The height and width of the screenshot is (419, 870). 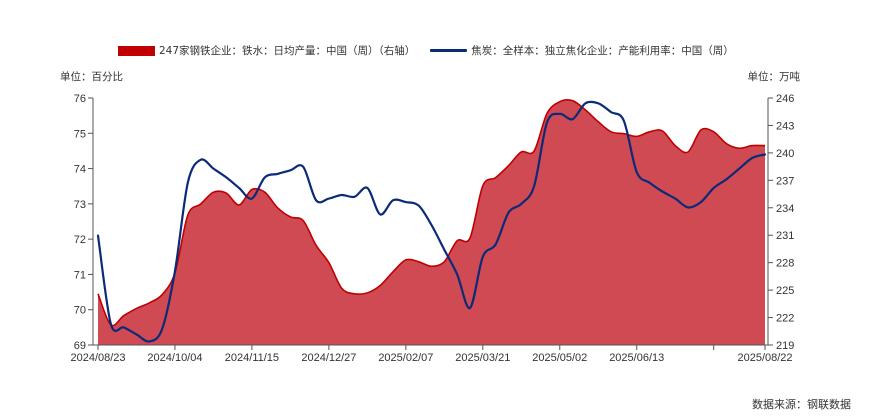 What do you see at coordinates (80, 170) in the screenshot?
I see `y-left-tick-label: 74` at bounding box center [80, 170].